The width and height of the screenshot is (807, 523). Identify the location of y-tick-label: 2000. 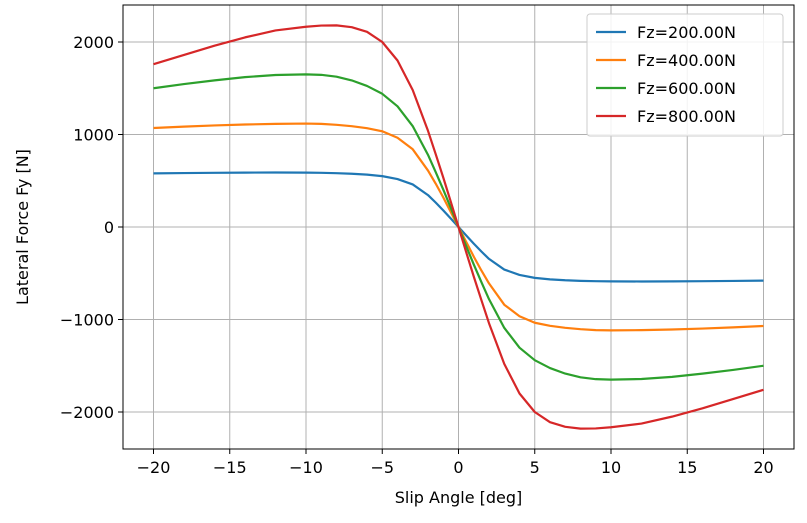
(93, 42).